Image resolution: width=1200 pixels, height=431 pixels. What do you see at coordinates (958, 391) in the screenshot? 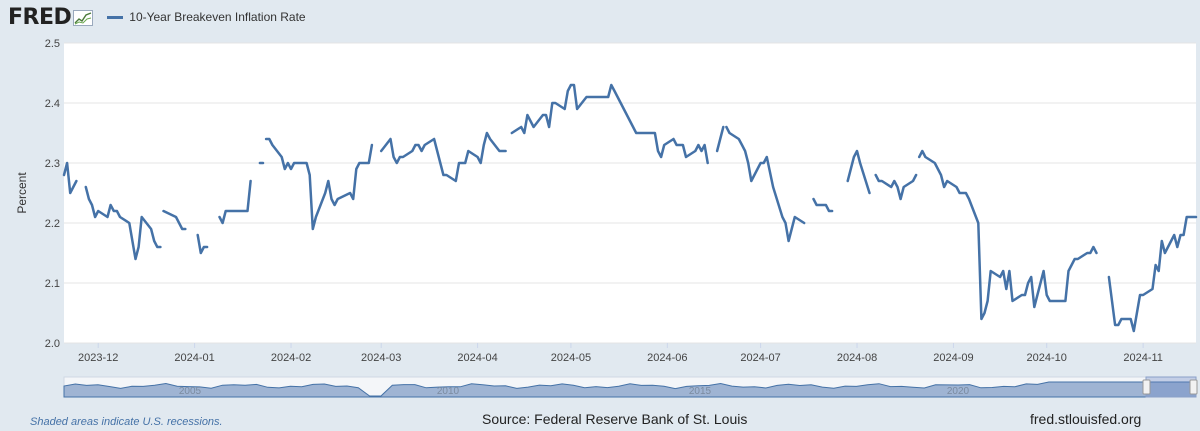
I see `navigator-year-label: 2020` at bounding box center [958, 391].